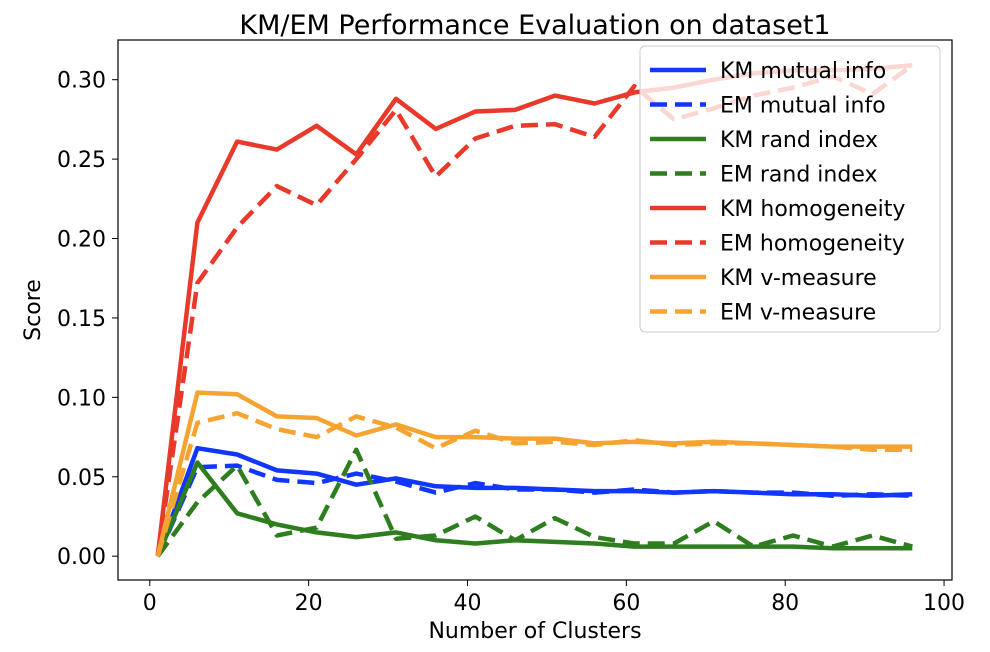 Image resolution: width=990 pixels, height=652 pixels. What do you see at coordinates (798, 313) in the screenshot?
I see `legend-label: EM v-measure` at bounding box center [798, 313].